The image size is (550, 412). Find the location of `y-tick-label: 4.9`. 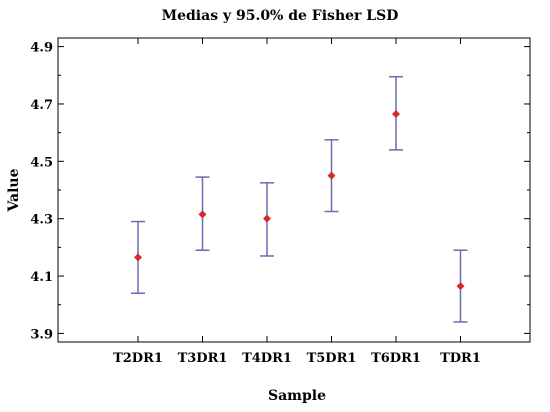

y-tick-label: 4.9 is located at coordinates (41, 48).